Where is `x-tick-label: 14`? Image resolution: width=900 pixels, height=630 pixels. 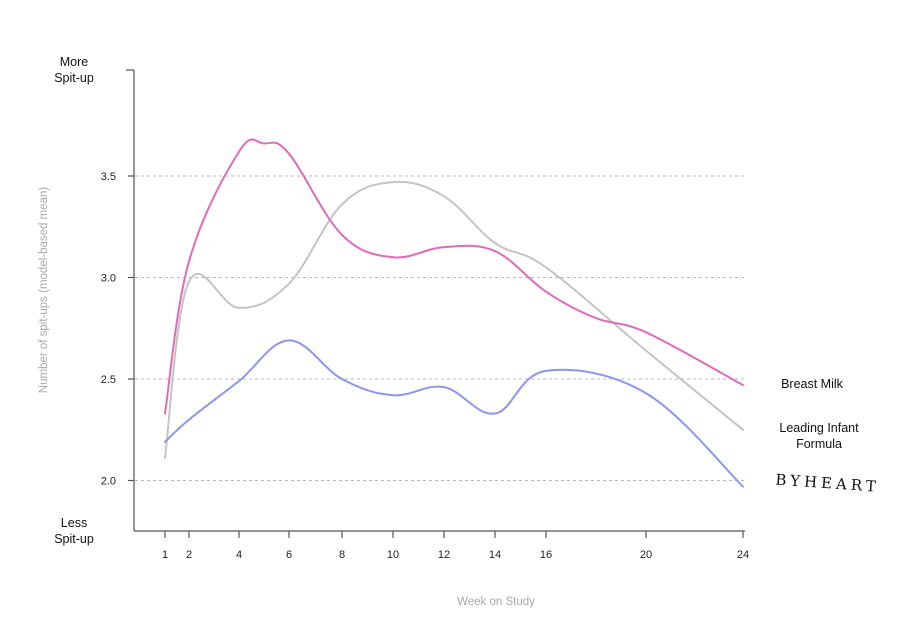 x-tick-label: 14 is located at coordinates (495, 555).